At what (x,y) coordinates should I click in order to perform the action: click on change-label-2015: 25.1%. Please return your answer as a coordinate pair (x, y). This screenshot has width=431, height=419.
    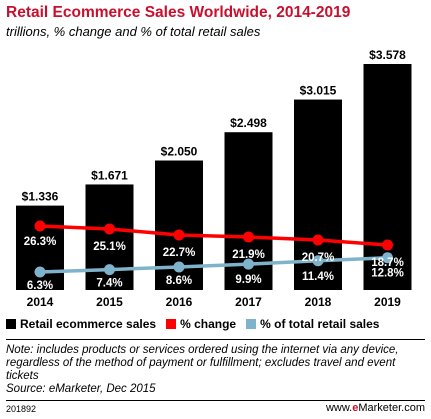
    Looking at the image, I should click on (109, 247).